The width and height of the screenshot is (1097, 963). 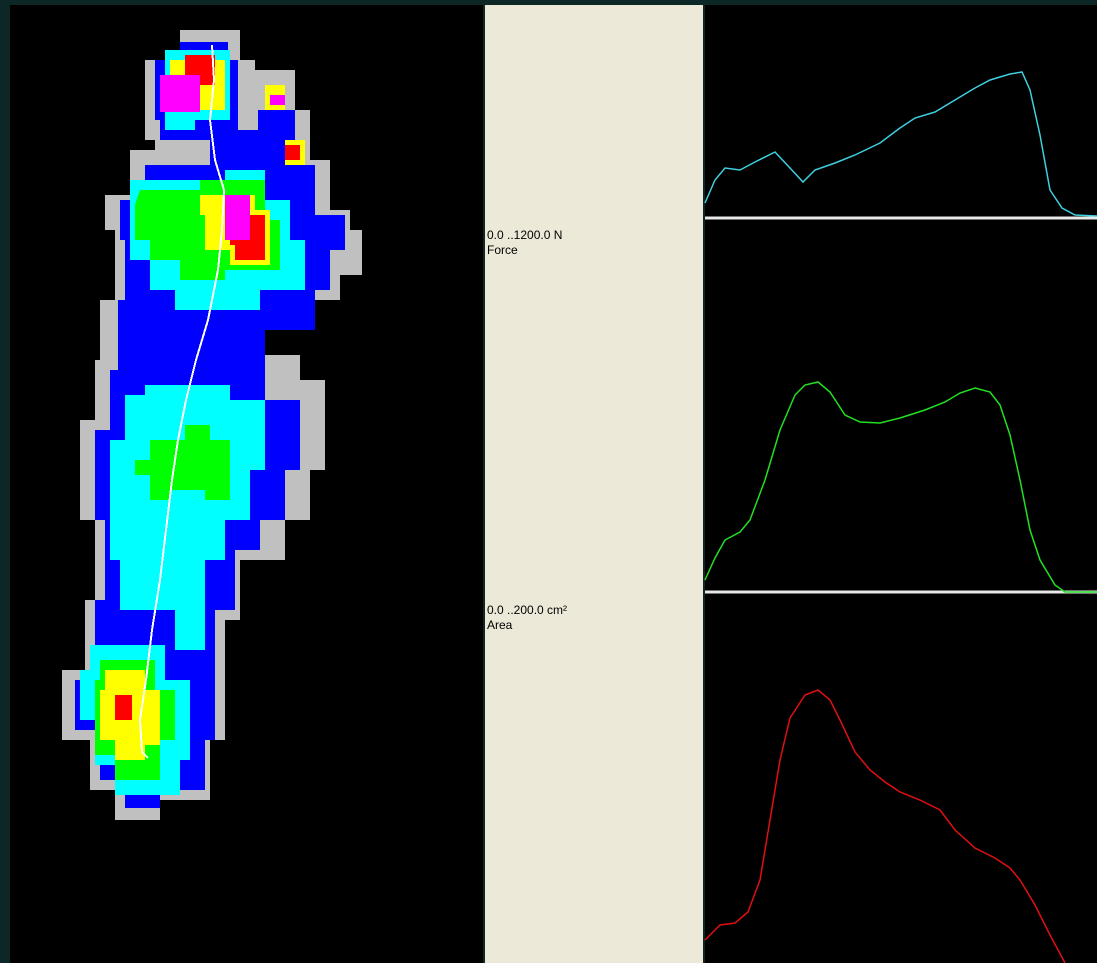 I want to click on force-range: 0.0 ..1200.0 N, so click(x=525, y=235).